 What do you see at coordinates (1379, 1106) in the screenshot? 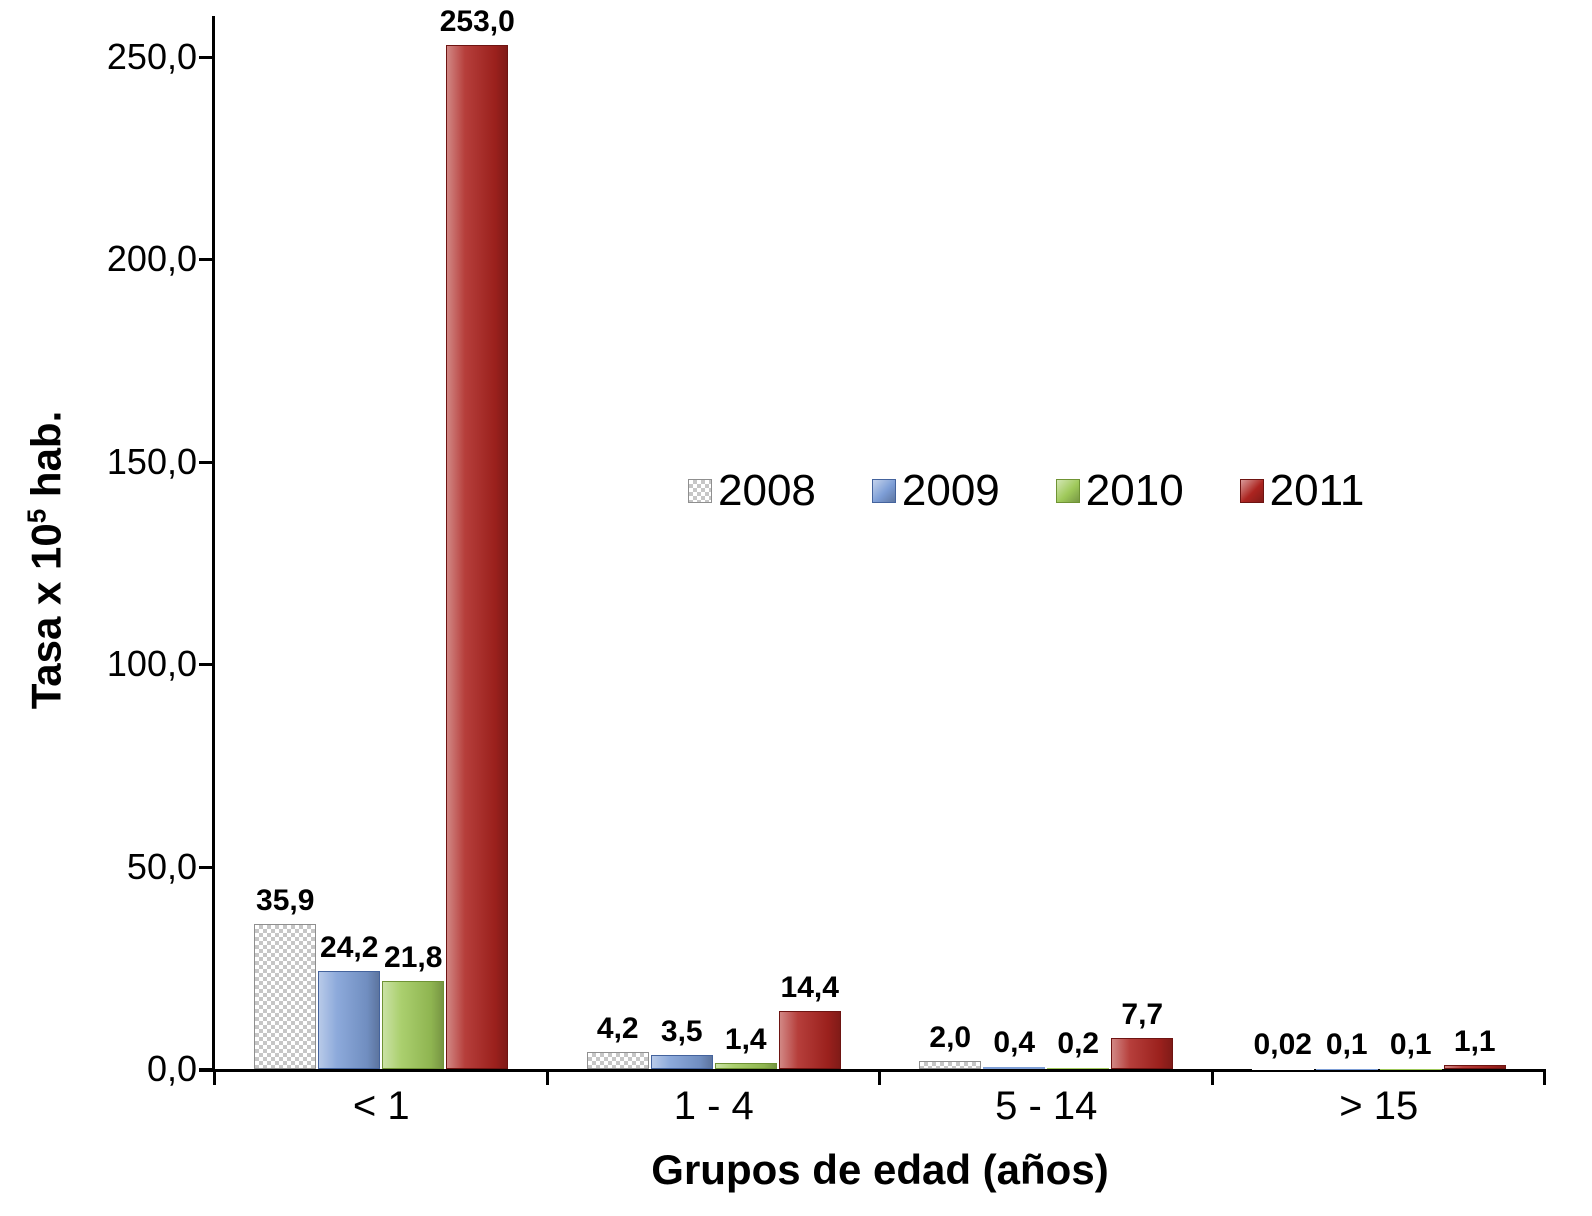
I see `x-category-label: > 15` at bounding box center [1379, 1106].